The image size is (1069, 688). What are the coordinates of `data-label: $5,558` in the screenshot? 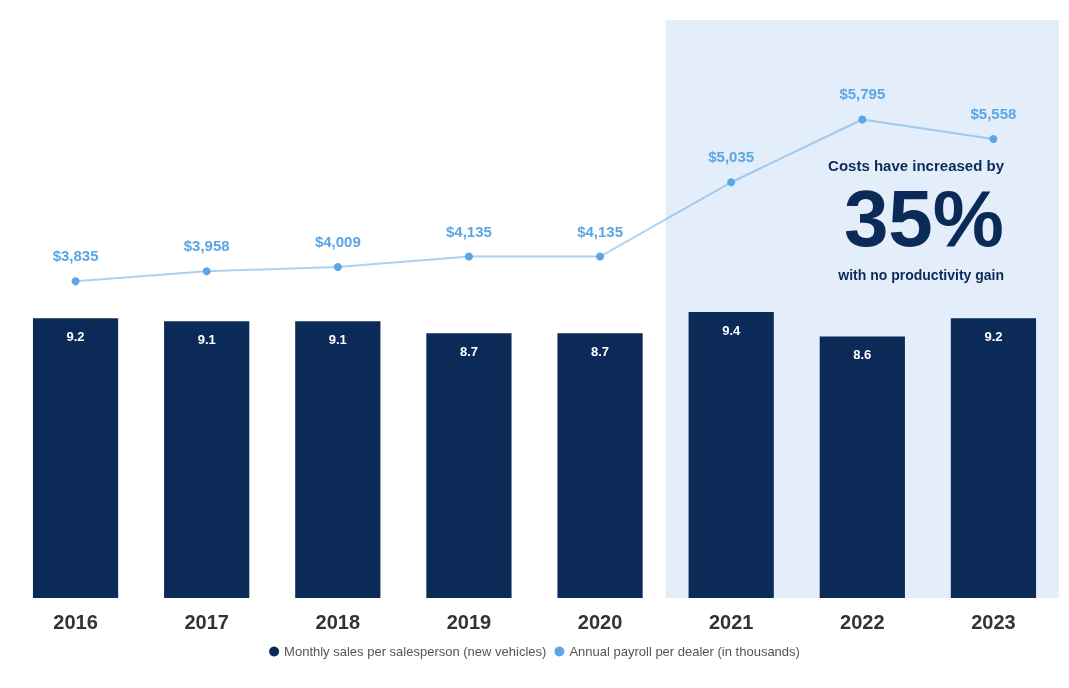 It's located at (993, 114).